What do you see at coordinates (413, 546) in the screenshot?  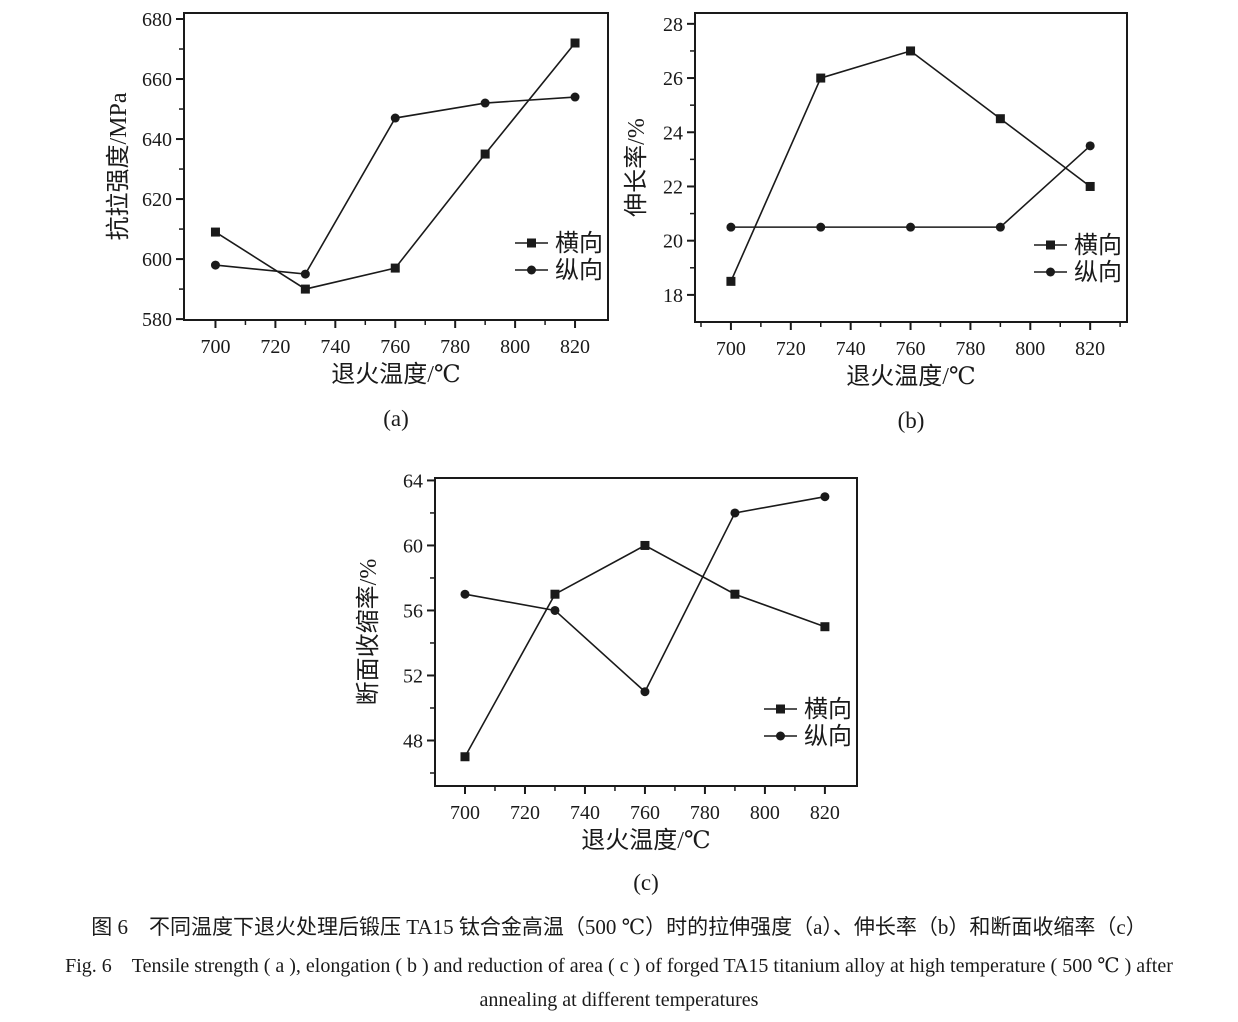 I see `y-tick-label: 60` at bounding box center [413, 546].